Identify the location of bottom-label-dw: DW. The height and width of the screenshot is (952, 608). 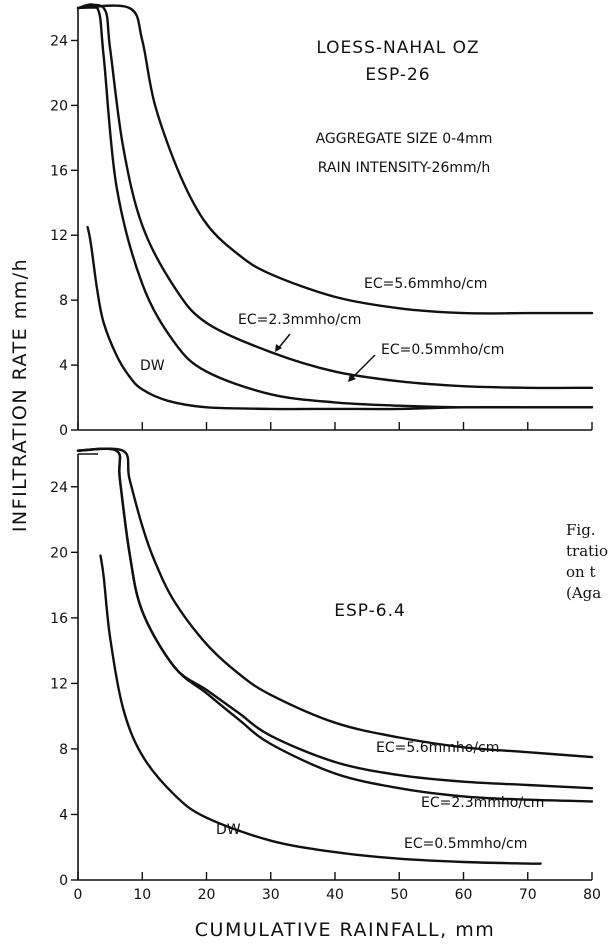
(228, 830).